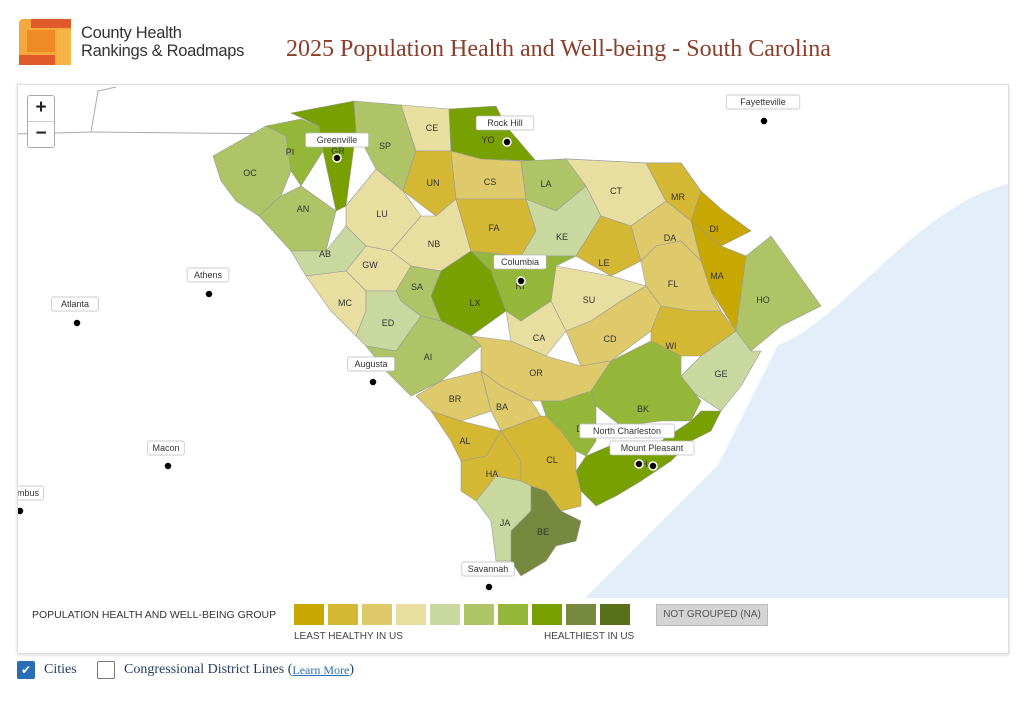  I want to click on county-label: KE, so click(562, 237).